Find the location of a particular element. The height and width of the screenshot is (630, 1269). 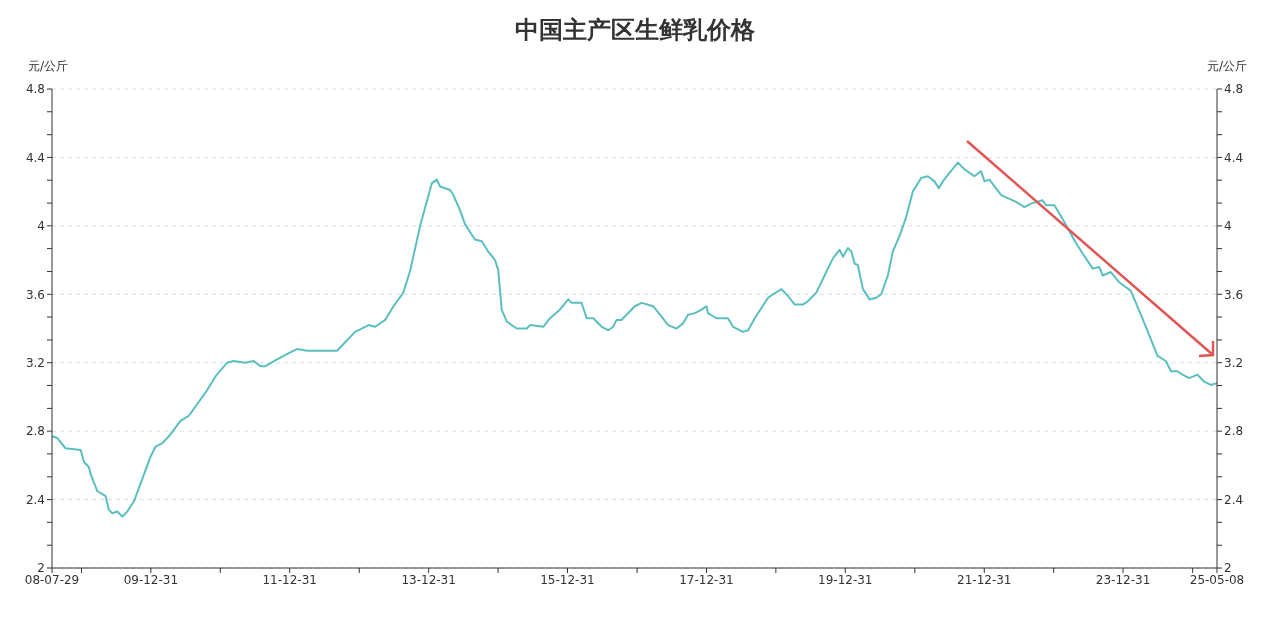

y-tick-label: 3.6 is located at coordinates (35, 294).